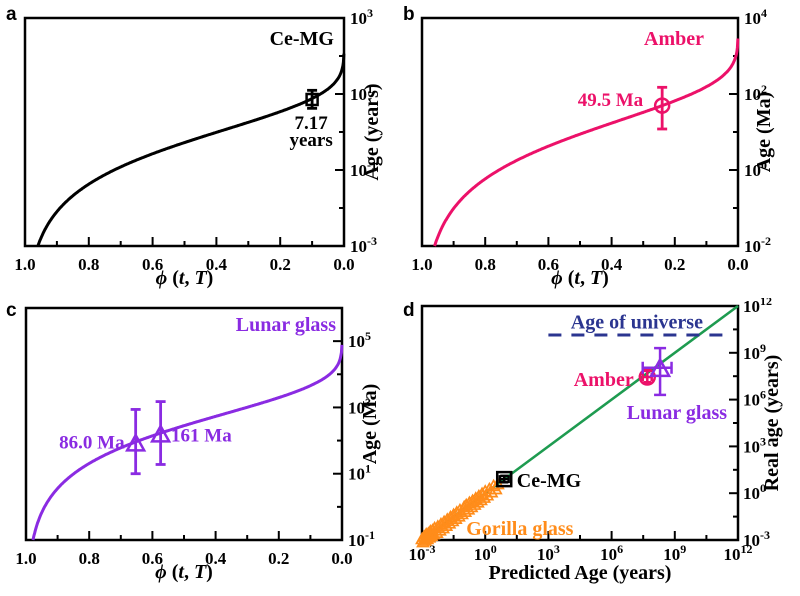 The width and height of the screenshot is (800, 596). I want to click on panel-c-x-tick-label-3: 0.4, so click(216, 558).